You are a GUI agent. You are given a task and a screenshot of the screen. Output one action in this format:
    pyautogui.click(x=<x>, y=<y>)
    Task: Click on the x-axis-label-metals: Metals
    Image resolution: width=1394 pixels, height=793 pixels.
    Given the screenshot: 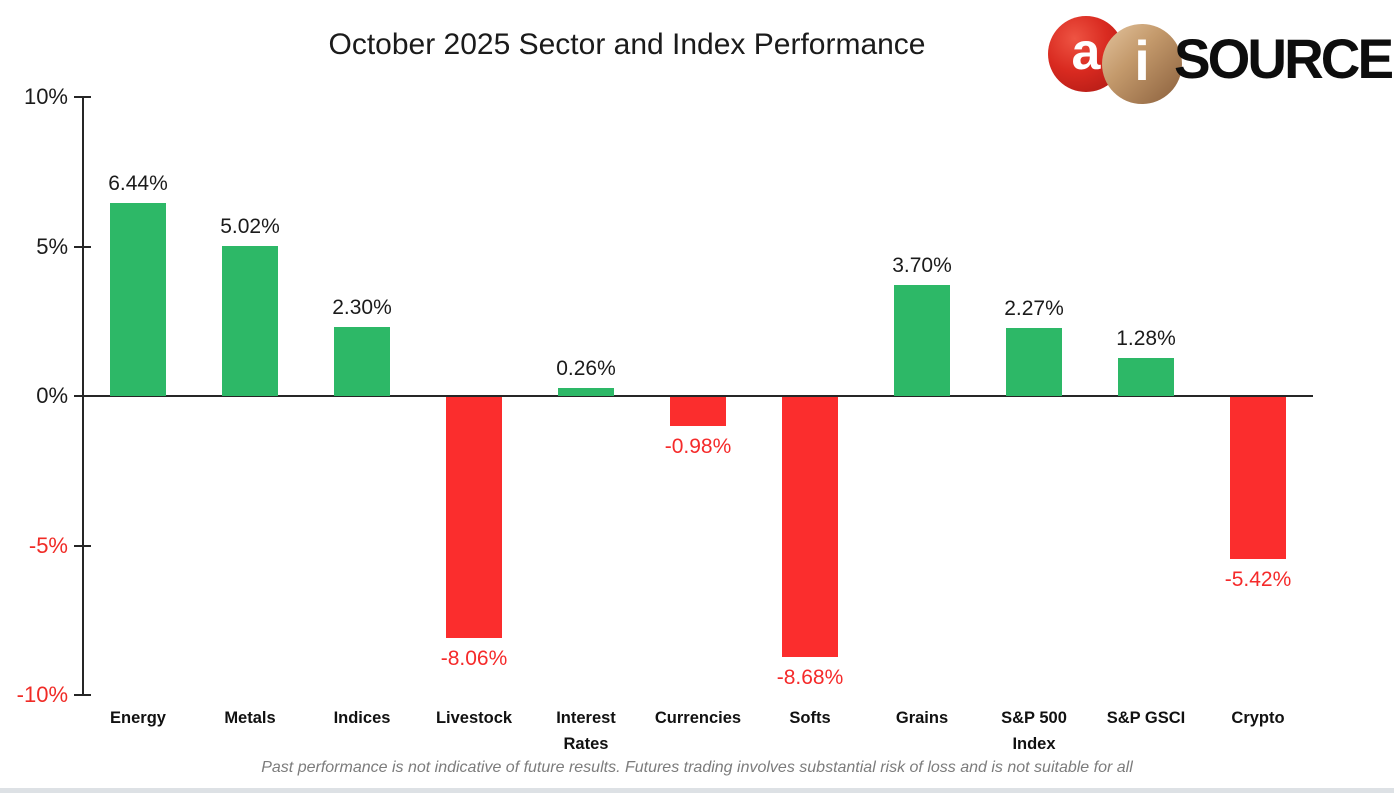 What is the action you would take?
    pyautogui.click(x=250, y=718)
    